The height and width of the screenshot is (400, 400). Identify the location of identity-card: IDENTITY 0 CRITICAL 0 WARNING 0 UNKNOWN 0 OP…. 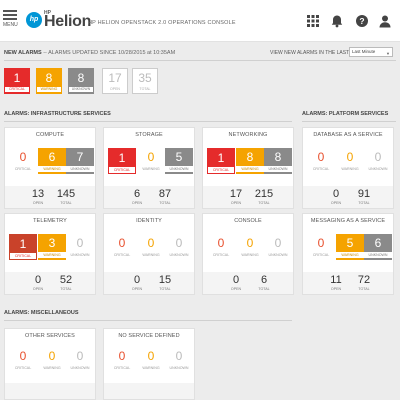
(149, 254).